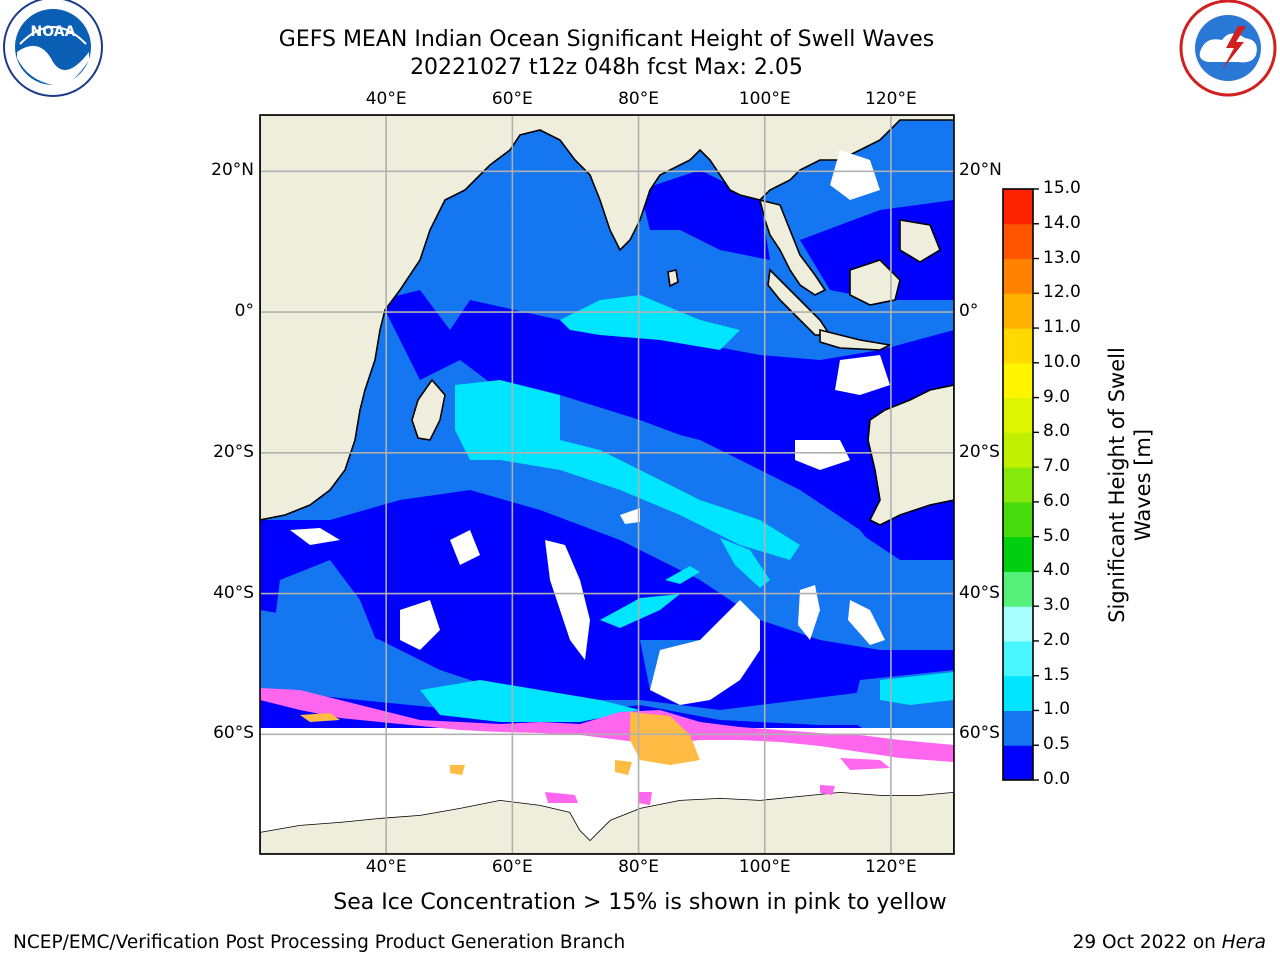 The image size is (1280, 960). Describe the element at coordinates (1057, 535) in the screenshot. I see `colorbar-tick-label: 5.0` at that location.